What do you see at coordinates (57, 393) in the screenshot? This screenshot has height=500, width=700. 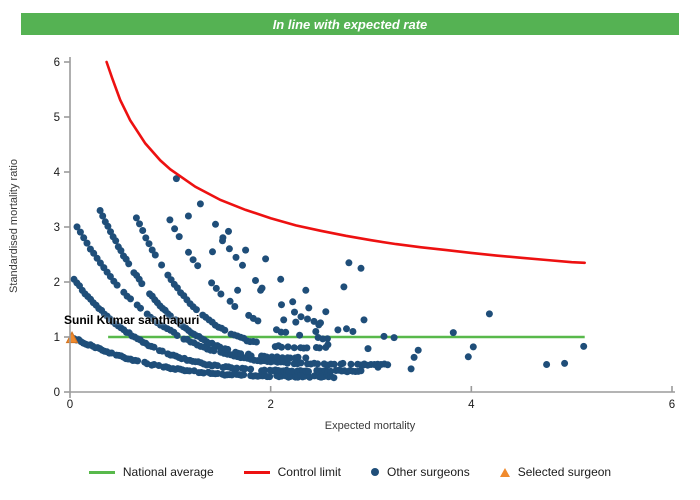 I see `y-tick-label: 0` at bounding box center [57, 393].